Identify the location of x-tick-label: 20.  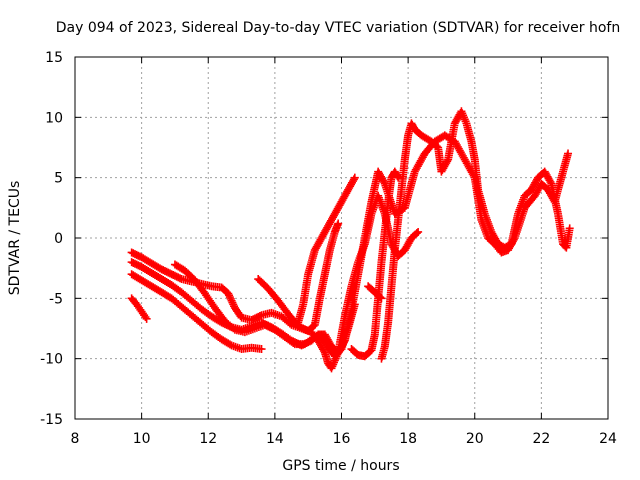
(475, 439).